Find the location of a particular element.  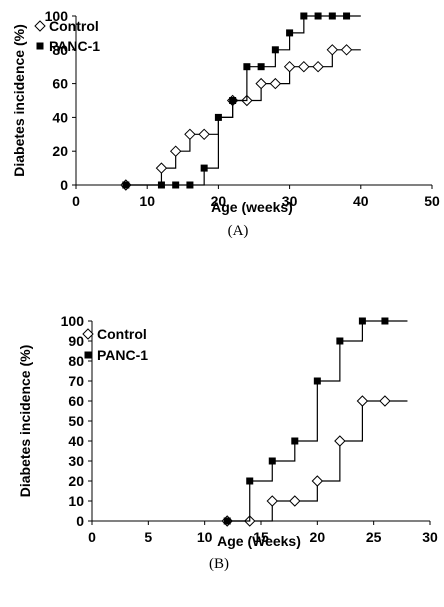

panel-b-legend-control-label: Control is located at coordinates (122, 334).